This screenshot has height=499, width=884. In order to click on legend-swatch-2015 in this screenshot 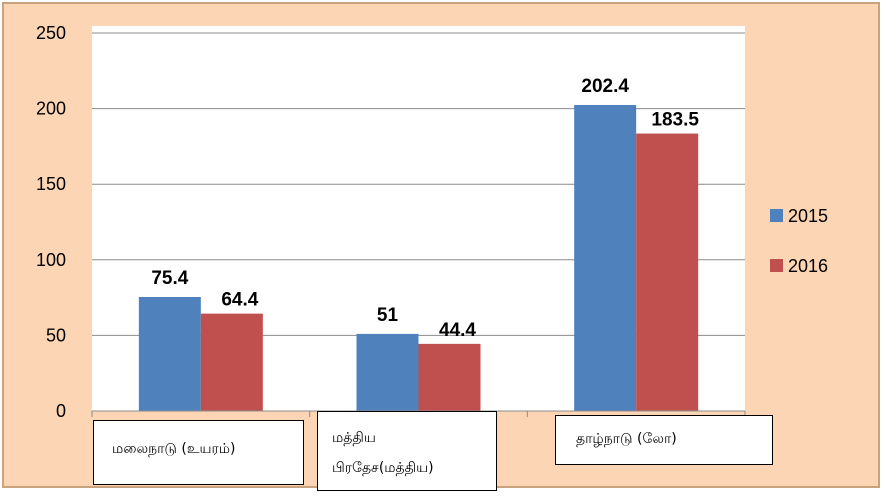, I will do `click(776, 215)`.